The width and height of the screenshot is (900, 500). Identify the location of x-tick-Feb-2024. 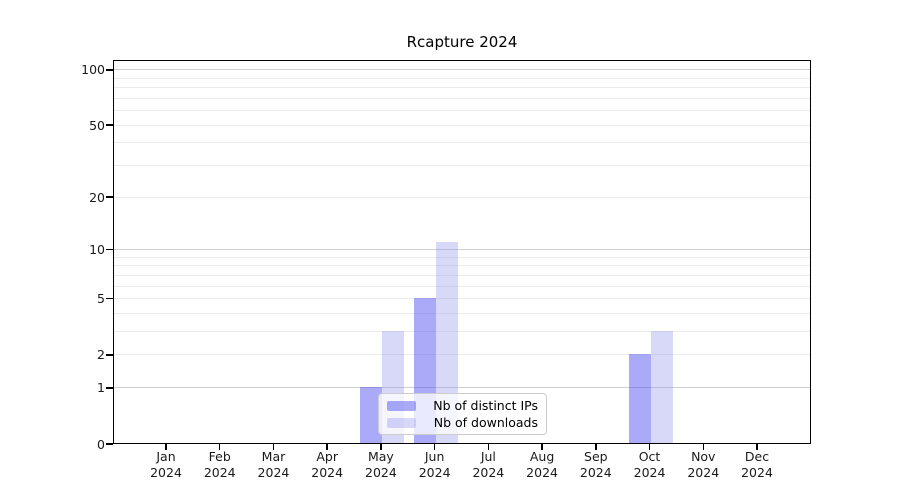
(219, 447).